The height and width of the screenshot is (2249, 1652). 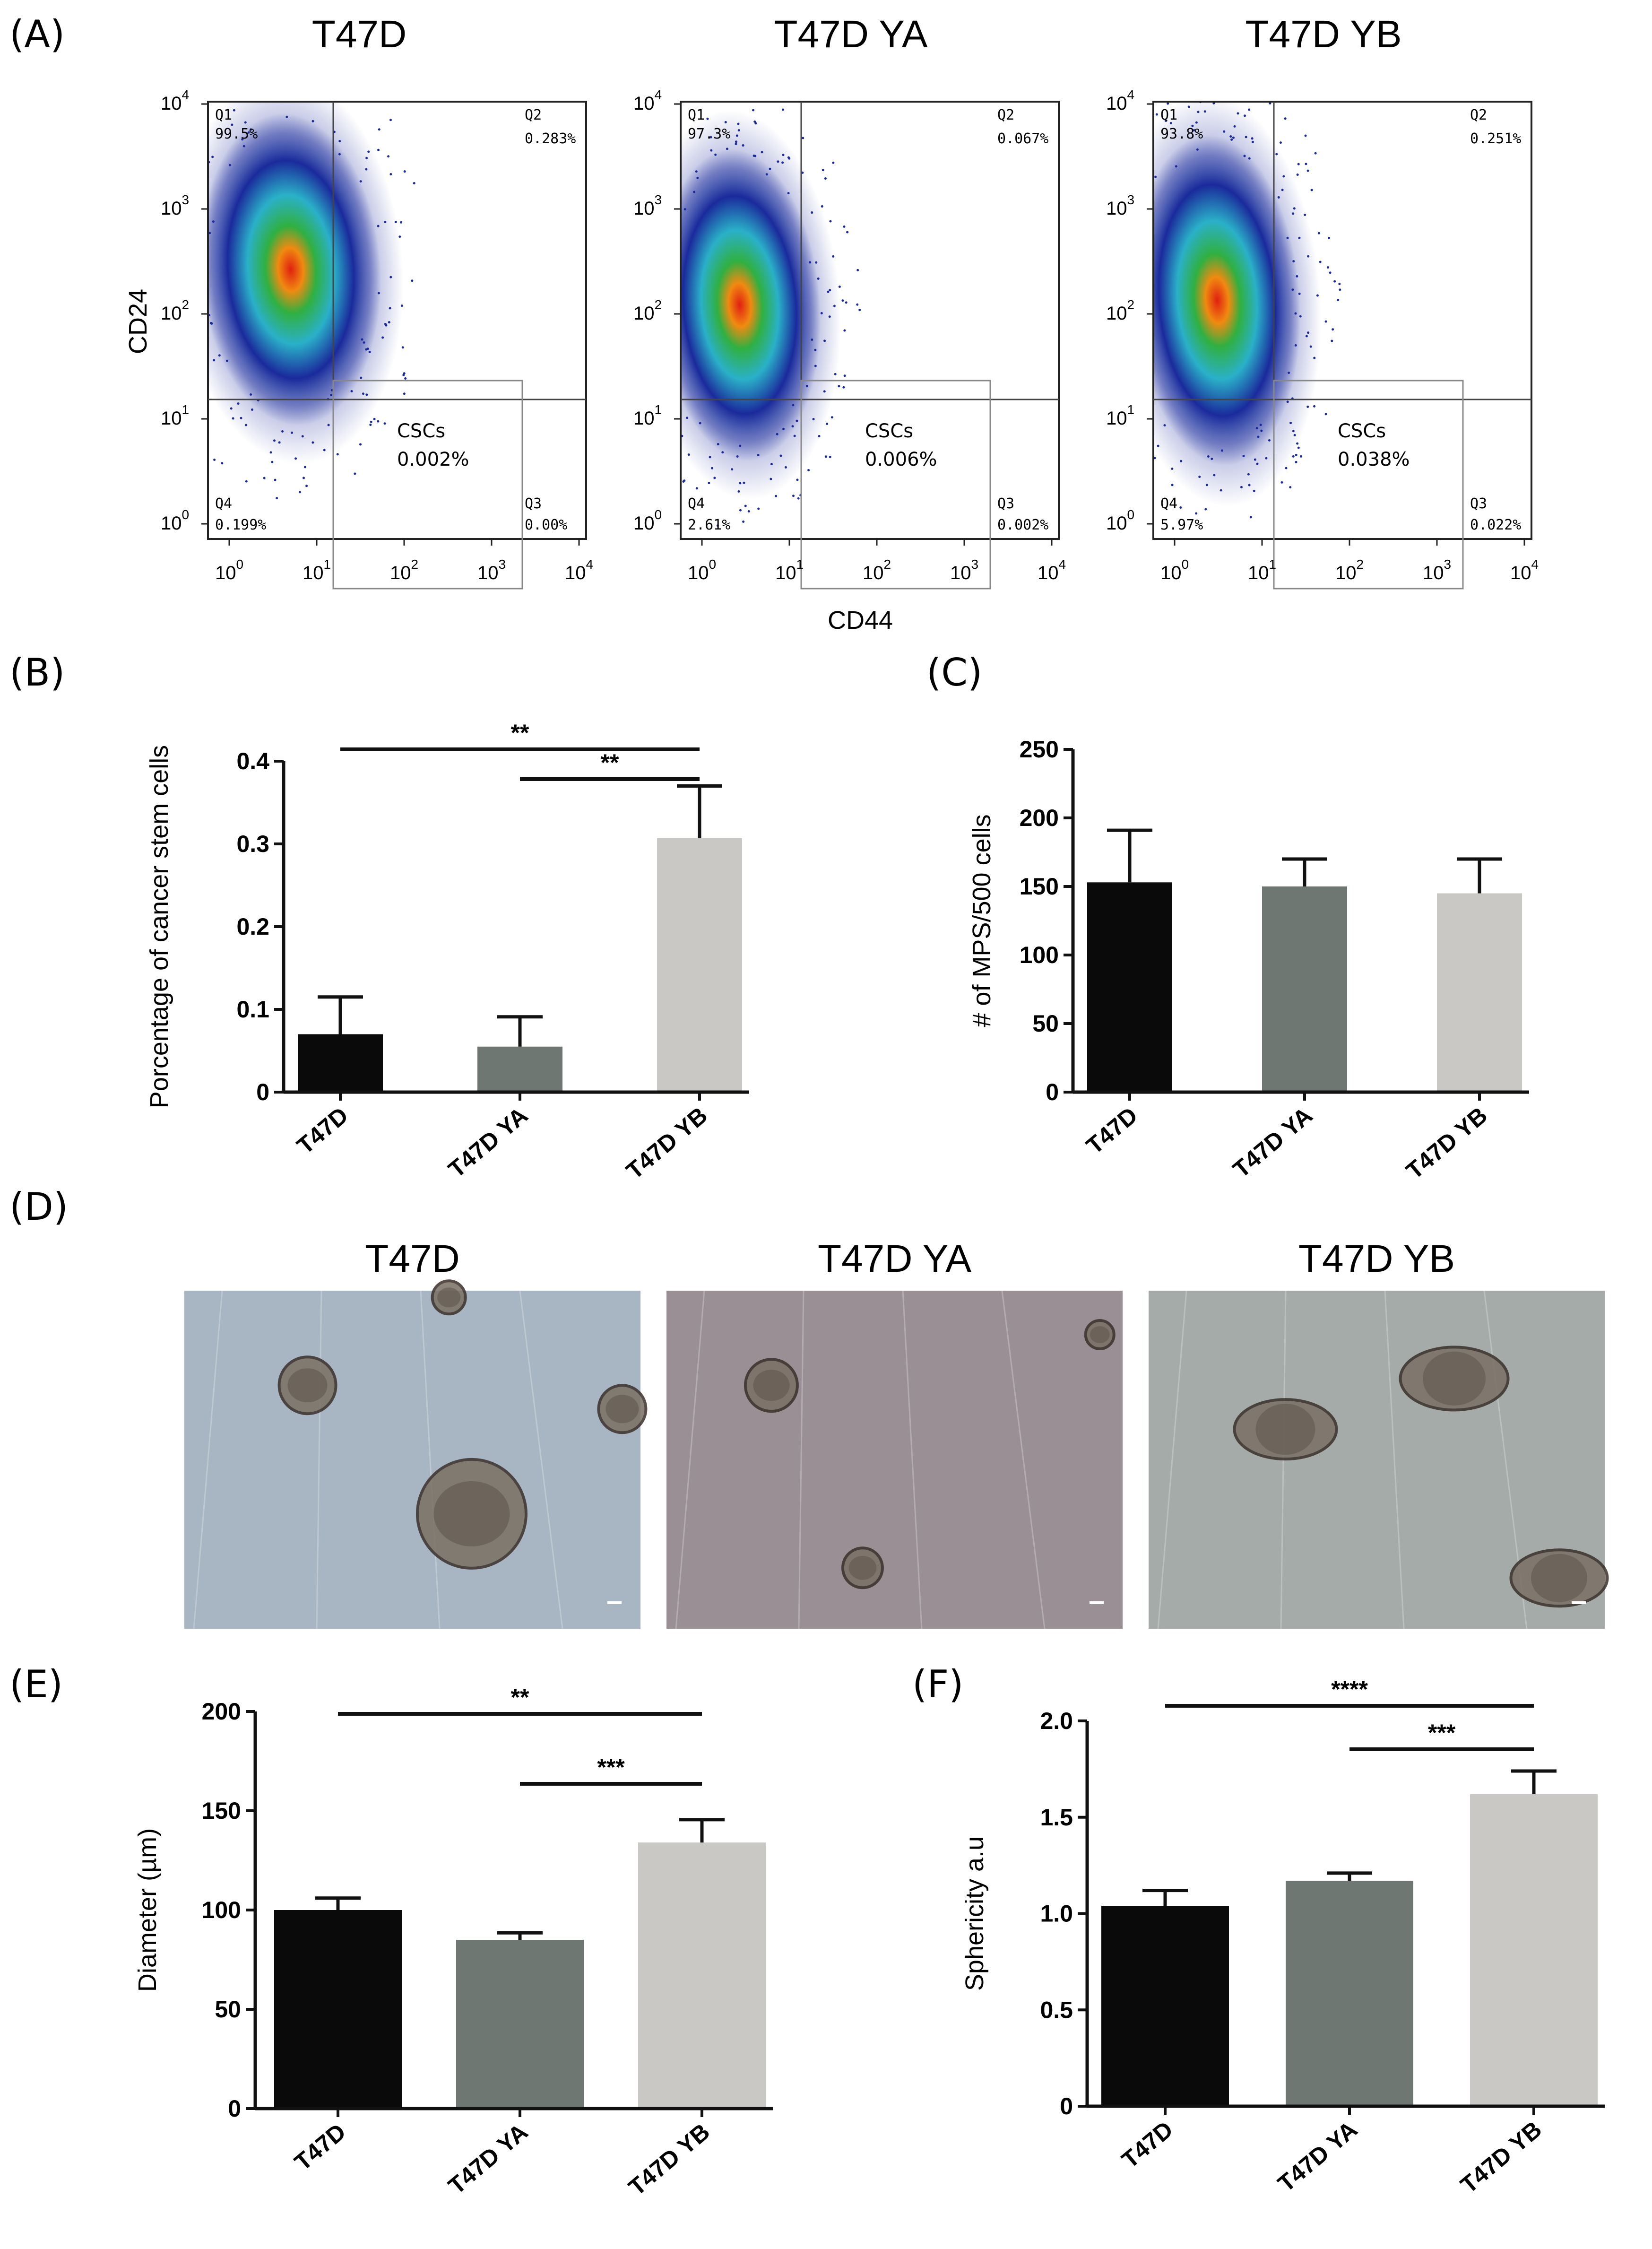 What do you see at coordinates (901, 459) in the screenshot?
I see `flow-csc-value: 0.006%` at bounding box center [901, 459].